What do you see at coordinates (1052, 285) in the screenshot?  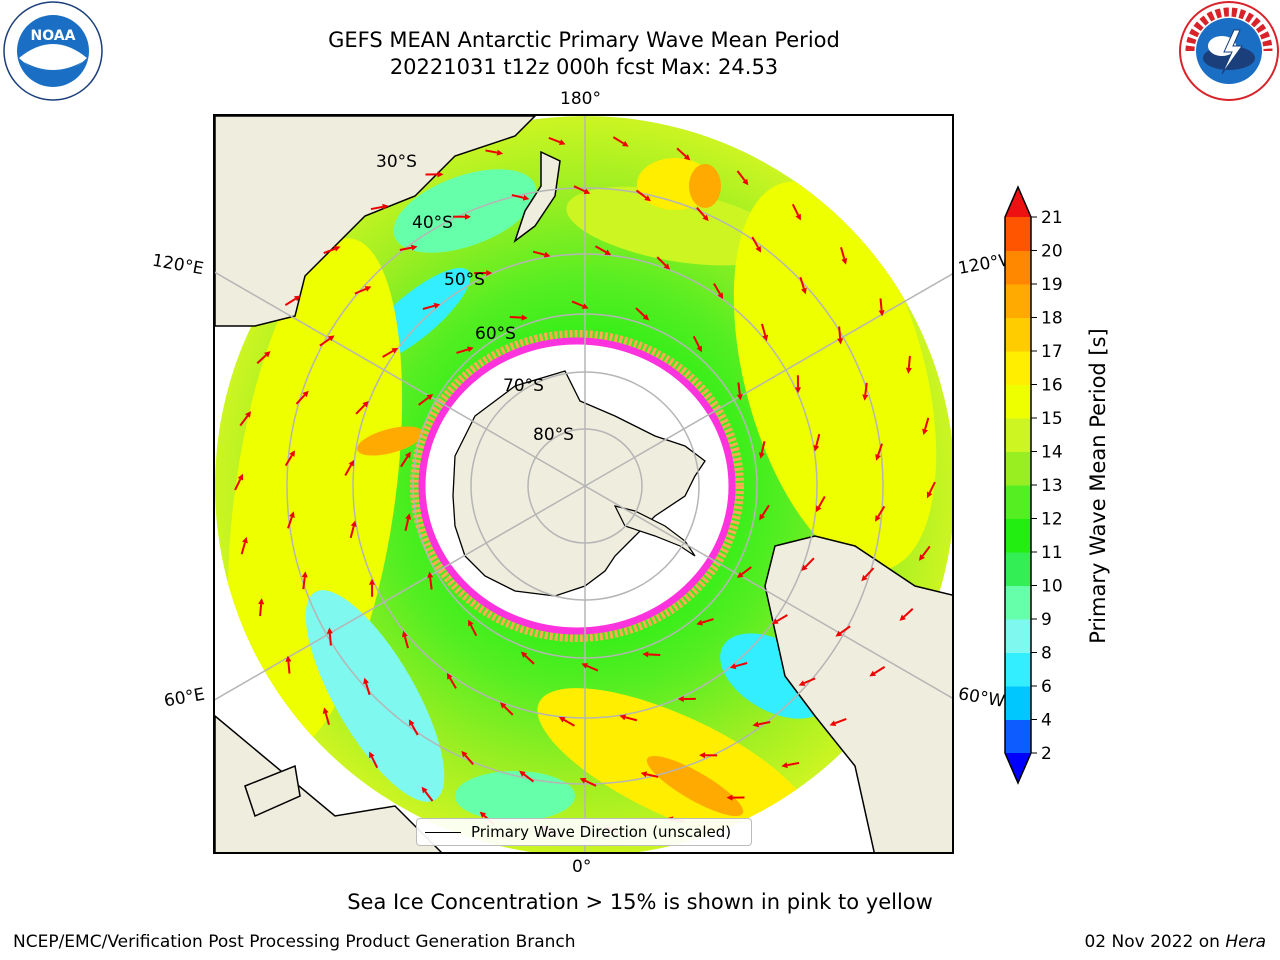 I see `colorbar-tick-label: 19` at bounding box center [1052, 285].